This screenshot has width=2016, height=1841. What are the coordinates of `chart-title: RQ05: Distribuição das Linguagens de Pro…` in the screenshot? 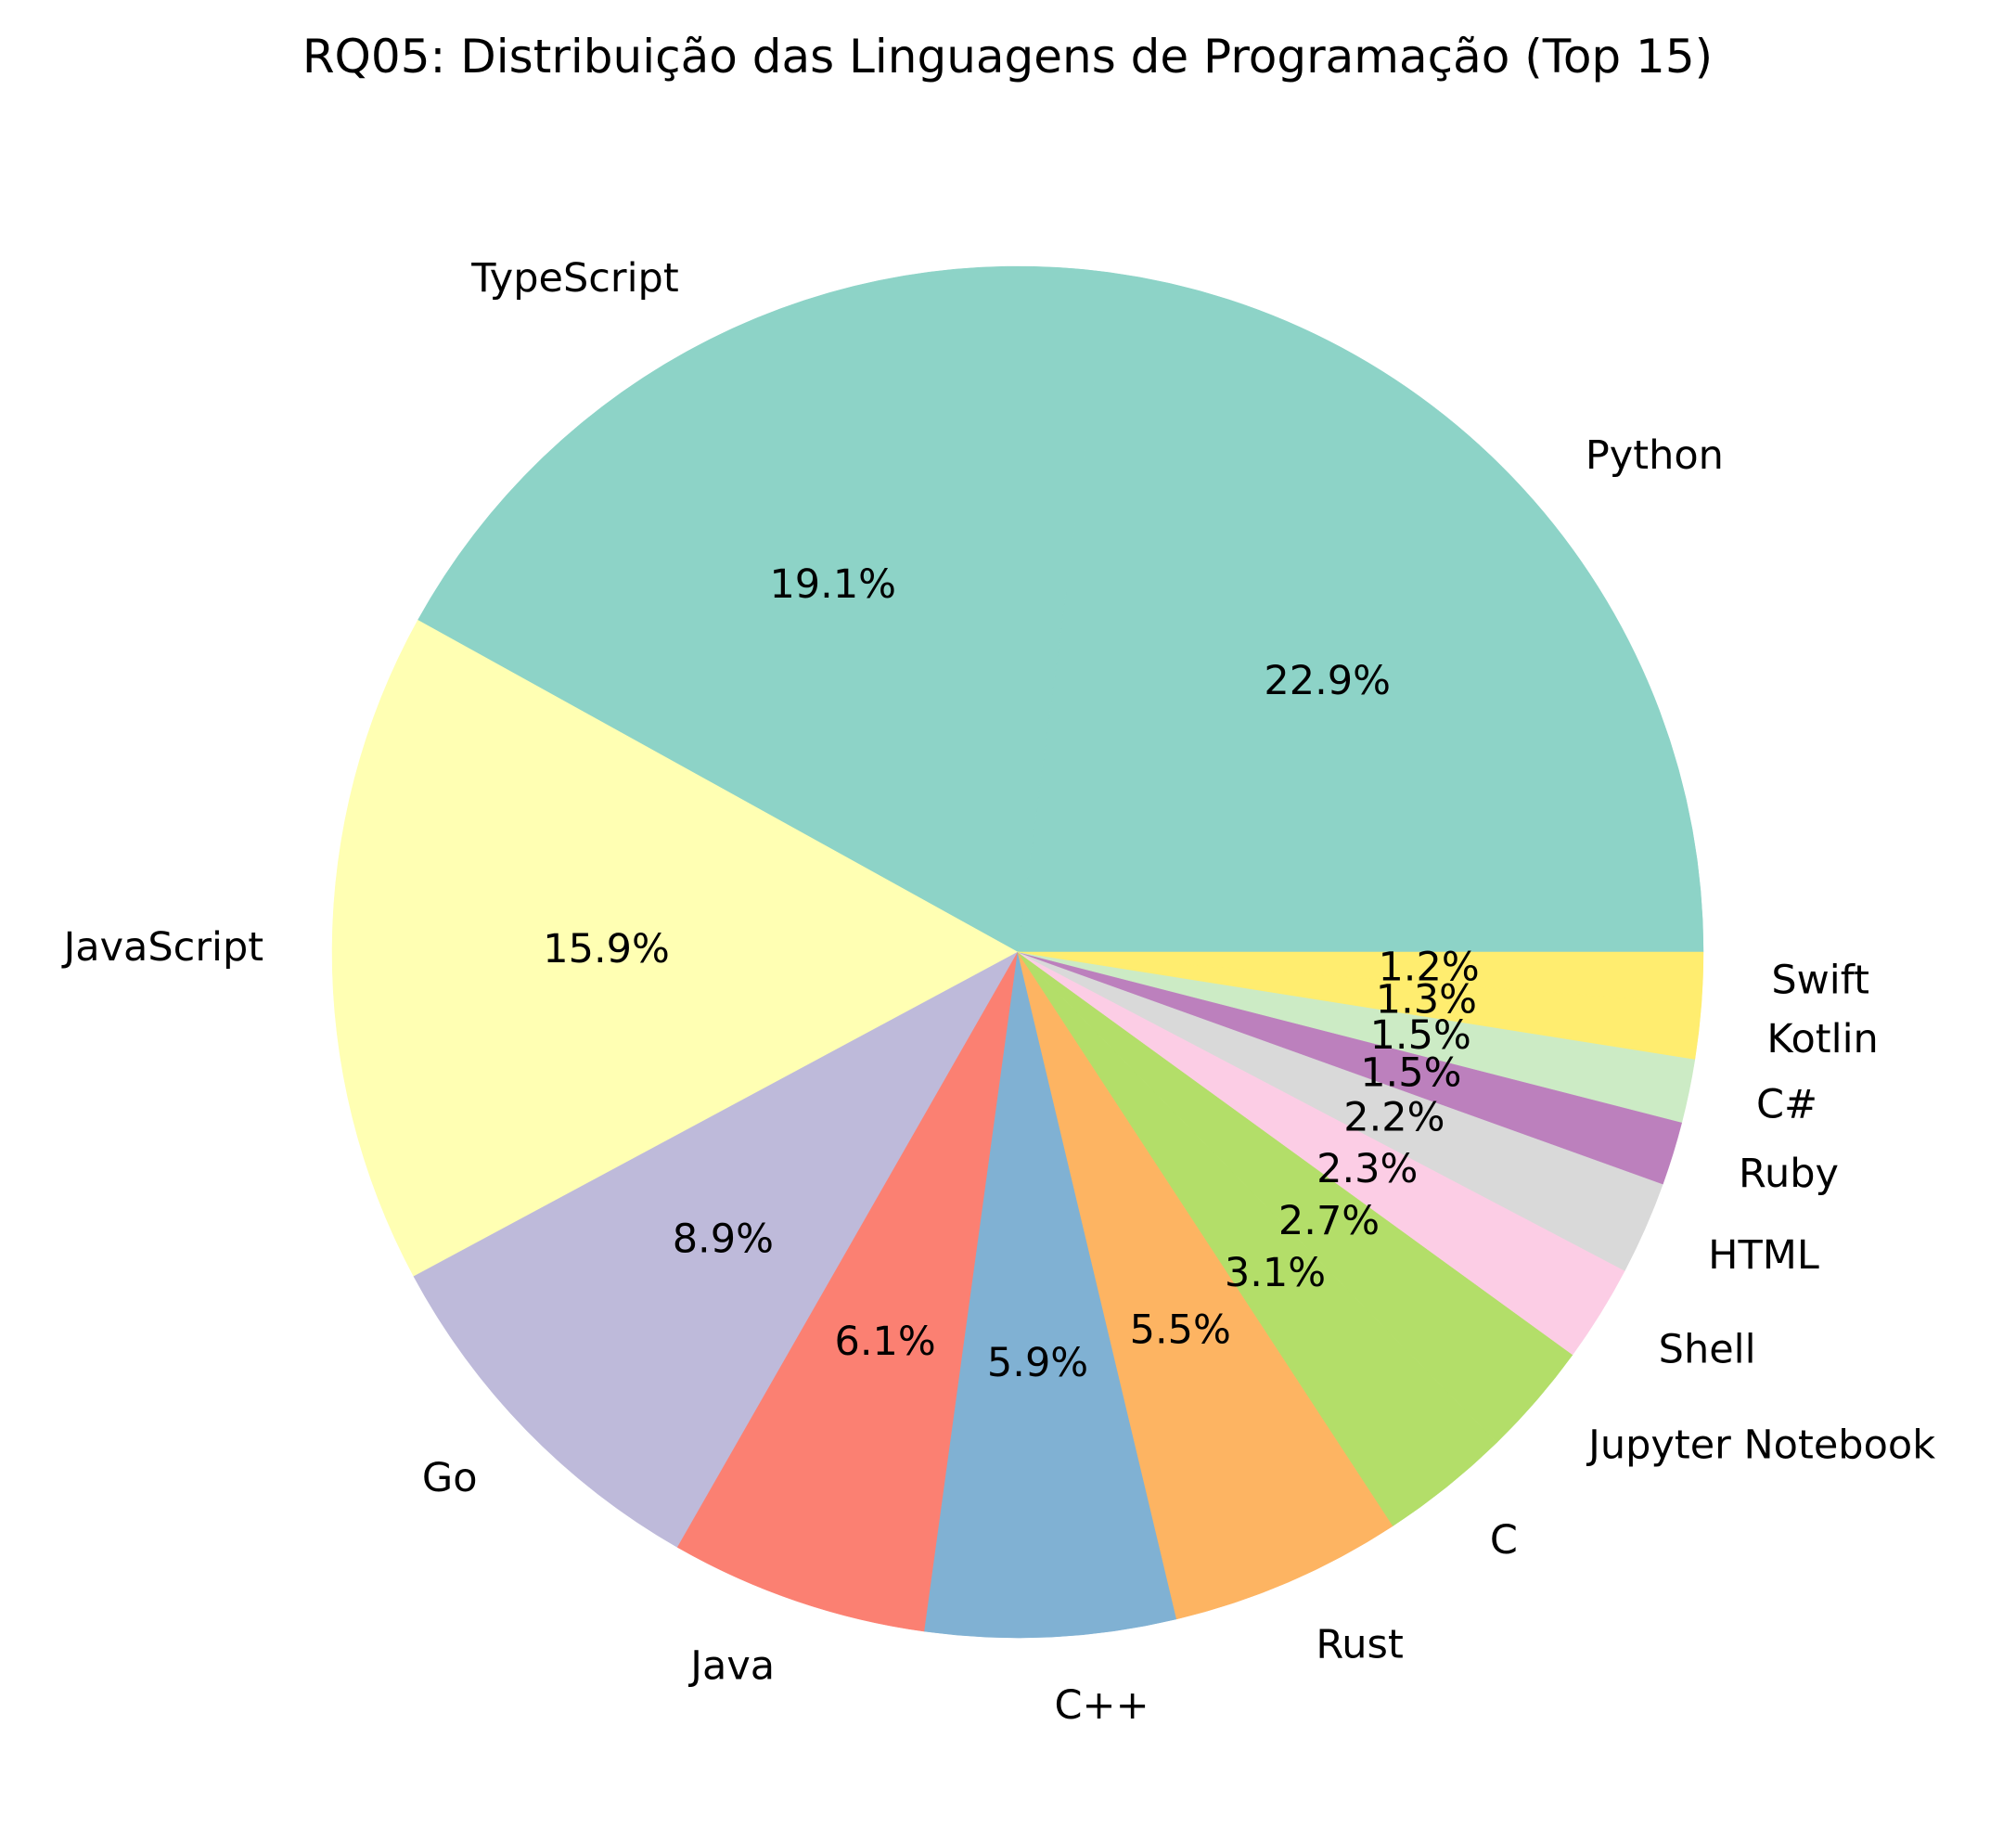 It's located at (1008, 57).